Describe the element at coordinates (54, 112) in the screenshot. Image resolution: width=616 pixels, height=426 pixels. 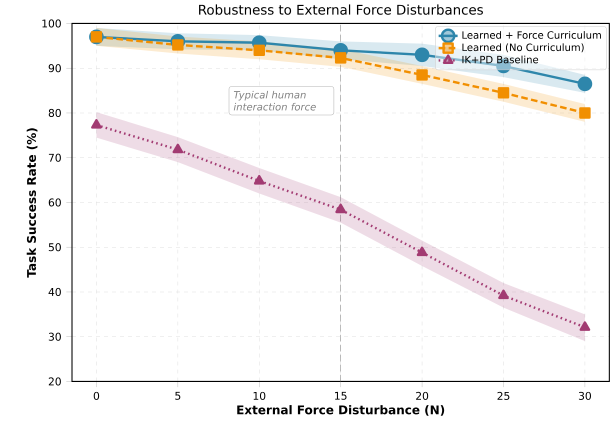
I see `y-tick-label: 80` at that location.